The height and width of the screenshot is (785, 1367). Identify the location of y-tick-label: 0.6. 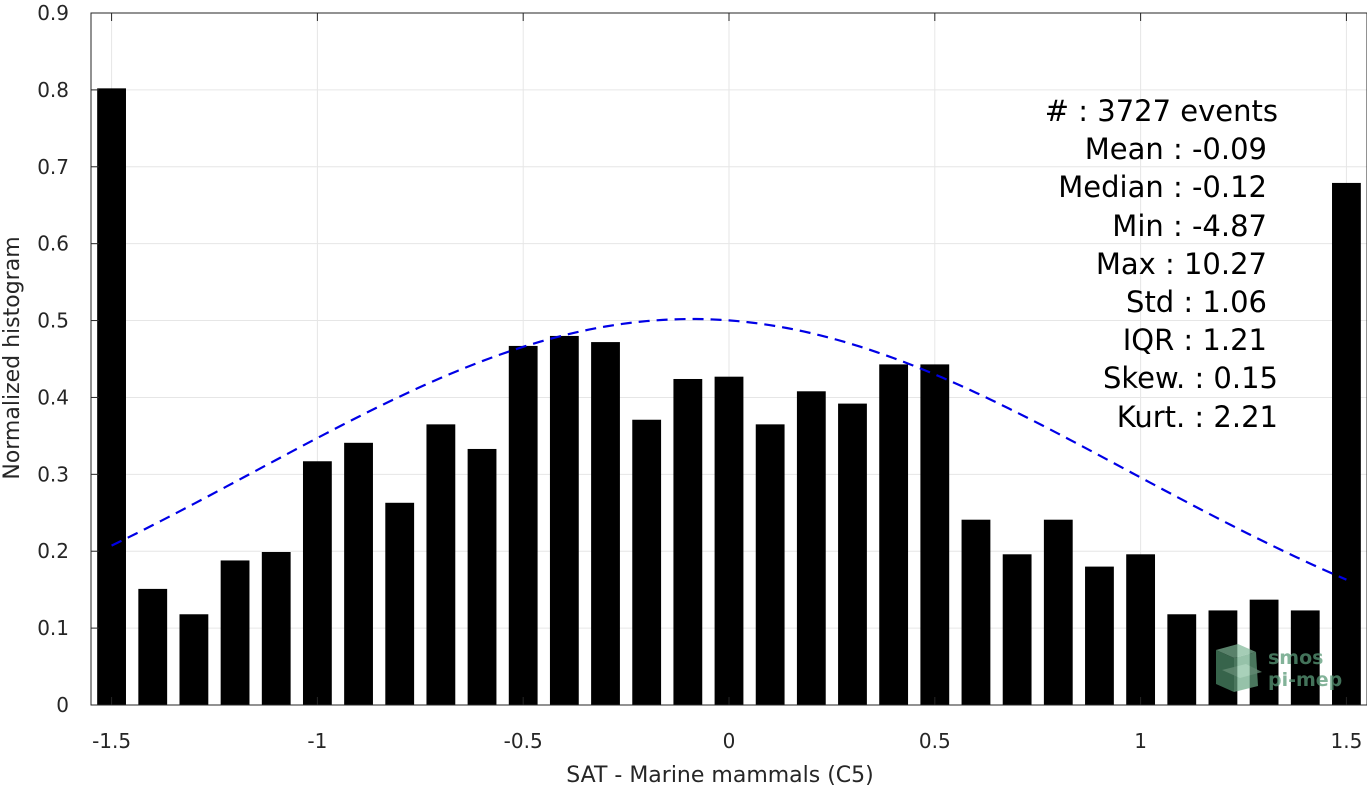
(53, 244).